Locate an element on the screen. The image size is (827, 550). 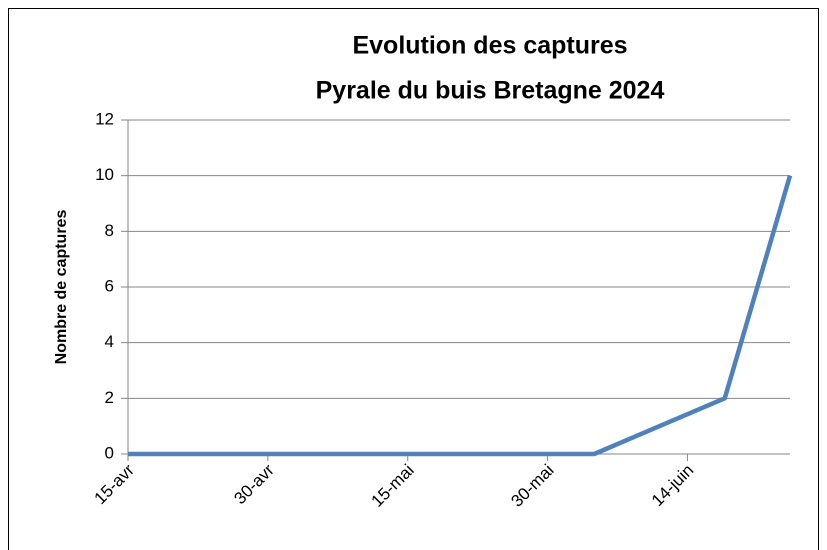
y-tick-label: 2 is located at coordinates (109, 397).